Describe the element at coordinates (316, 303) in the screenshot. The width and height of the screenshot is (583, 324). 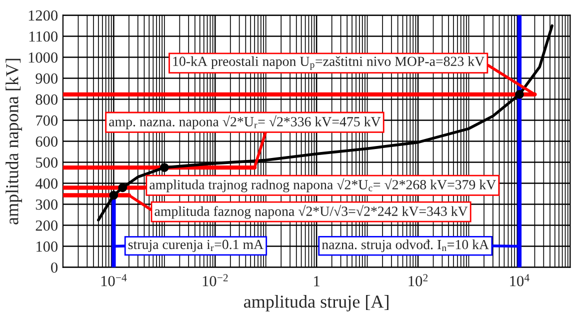
I see `x-axis-title: amplituda struje [A]` at that location.